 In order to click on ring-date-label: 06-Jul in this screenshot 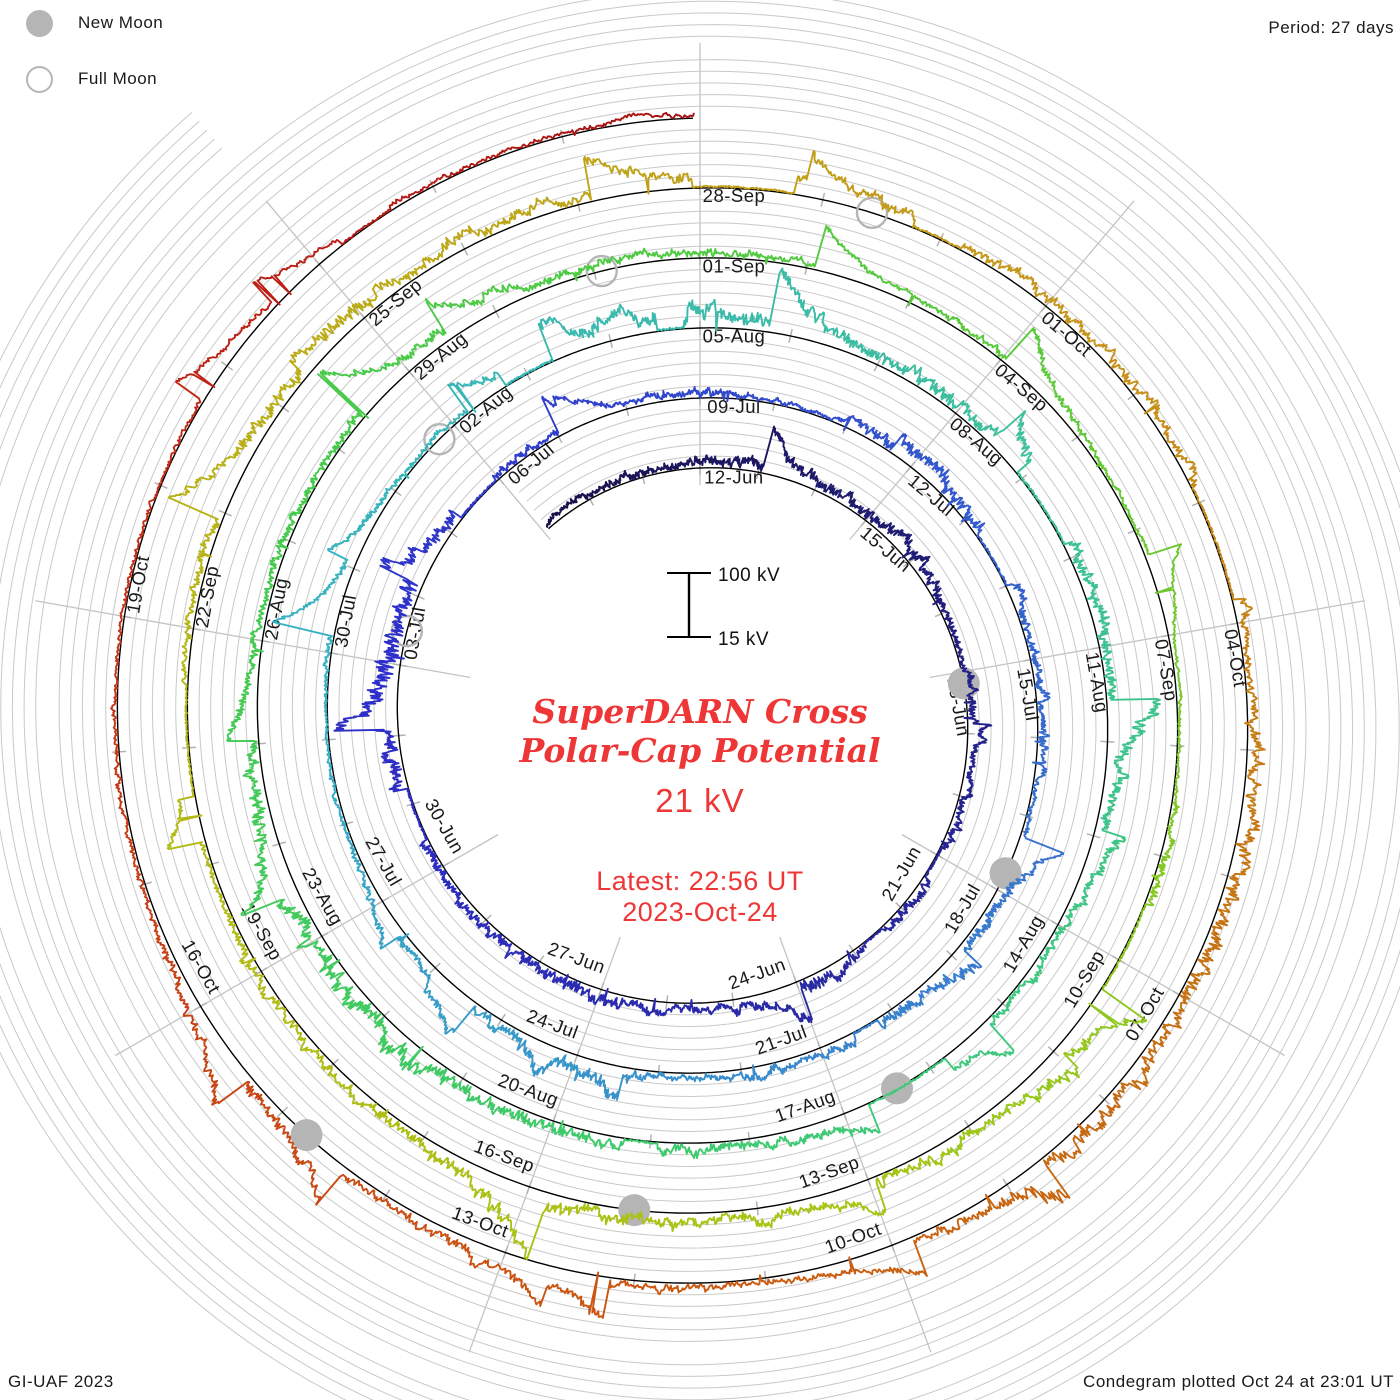, I will do `click(531, 463)`.